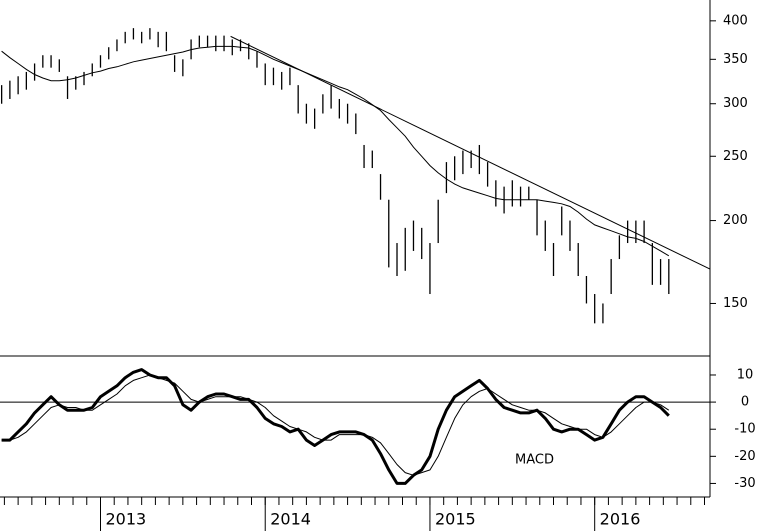 The image size is (760, 531). I want to click on x-tick-label: 2014, so click(290, 519).